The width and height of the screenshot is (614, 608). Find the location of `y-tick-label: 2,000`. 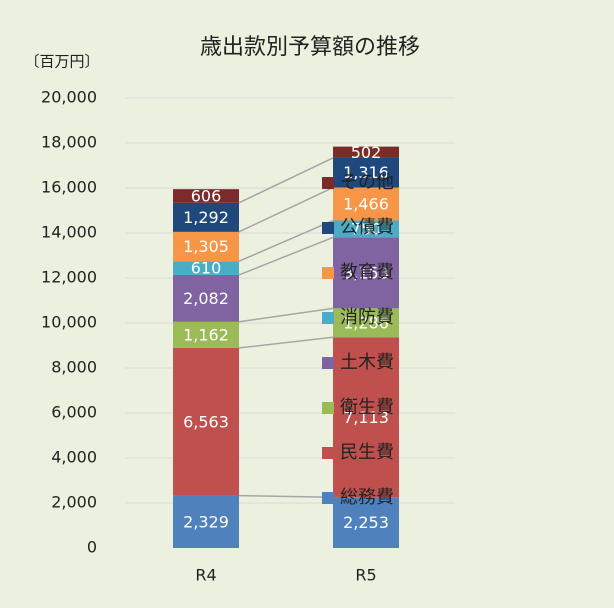

y-tick-label: 2,000 is located at coordinates (74, 502).